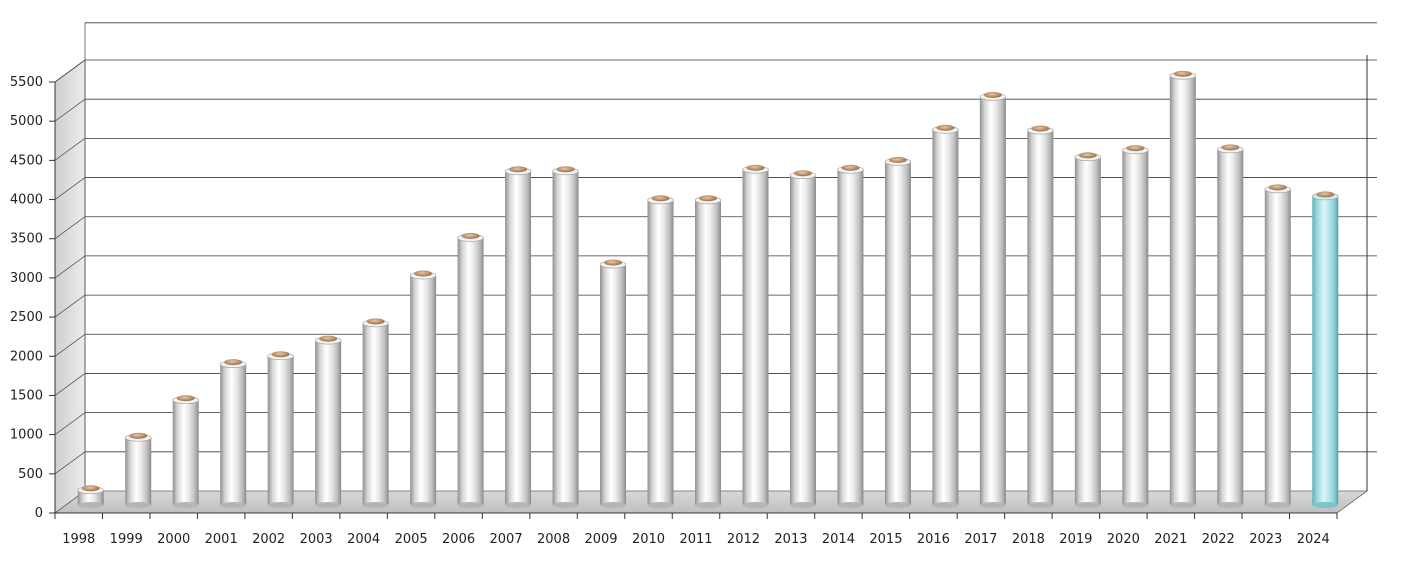 This screenshot has height=567, width=1415. What do you see at coordinates (26, 239) in the screenshot?
I see `y-tick-label: 3500` at bounding box center [26, 239].